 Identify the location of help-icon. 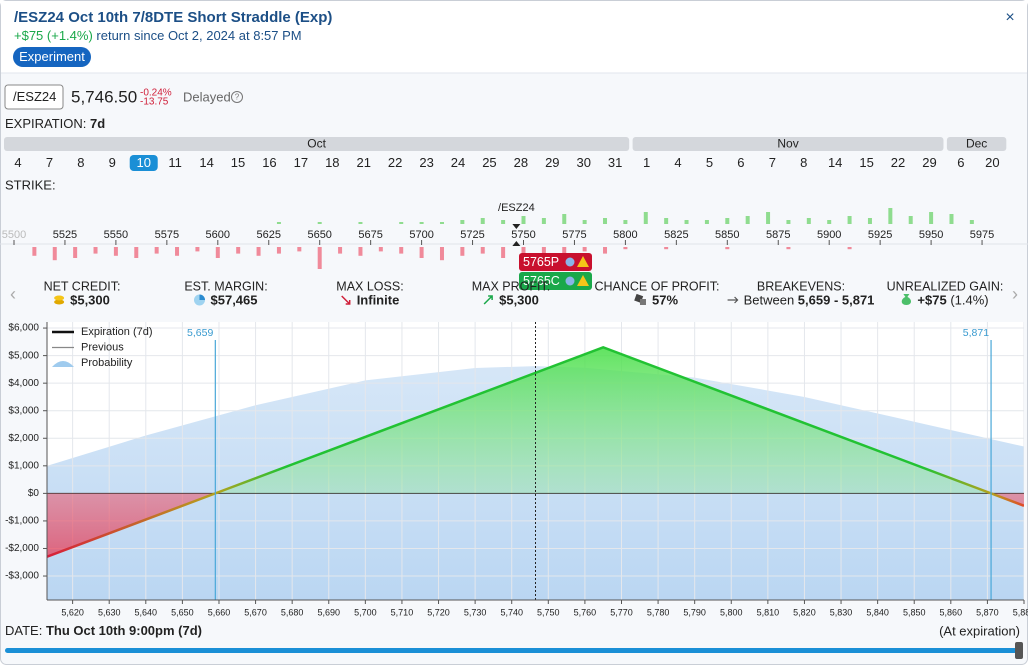
(237, 97).